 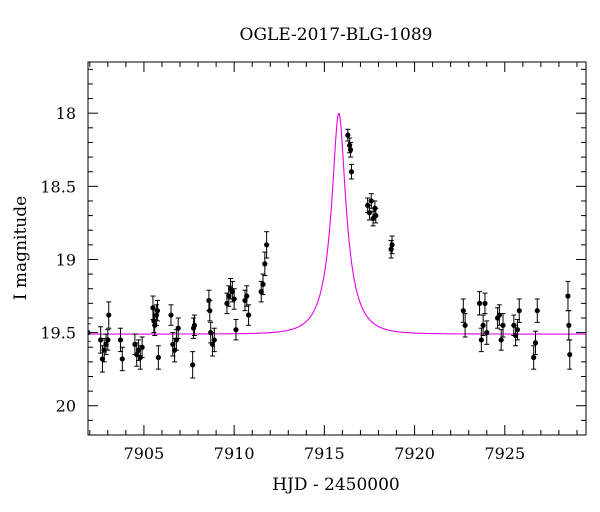 I want to click on x-tick-label: 7925, so click(x=504, y=453).